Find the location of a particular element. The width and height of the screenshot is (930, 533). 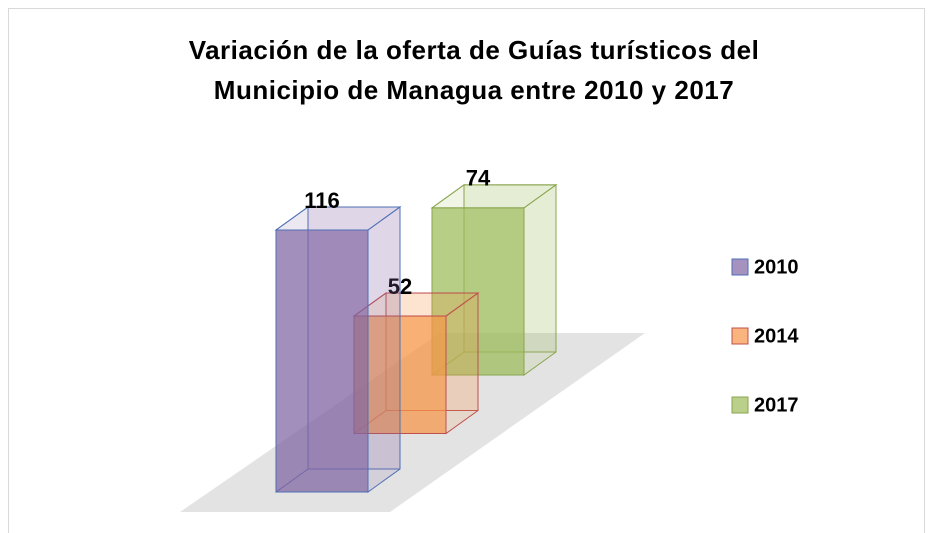

legend-label: 2017 is located at coordinates (776, 405).